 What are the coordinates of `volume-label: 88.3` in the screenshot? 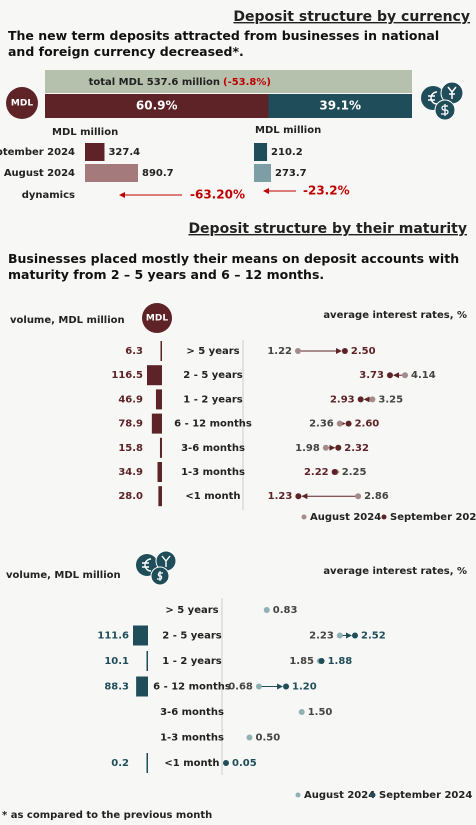 It's located at (116, 687).